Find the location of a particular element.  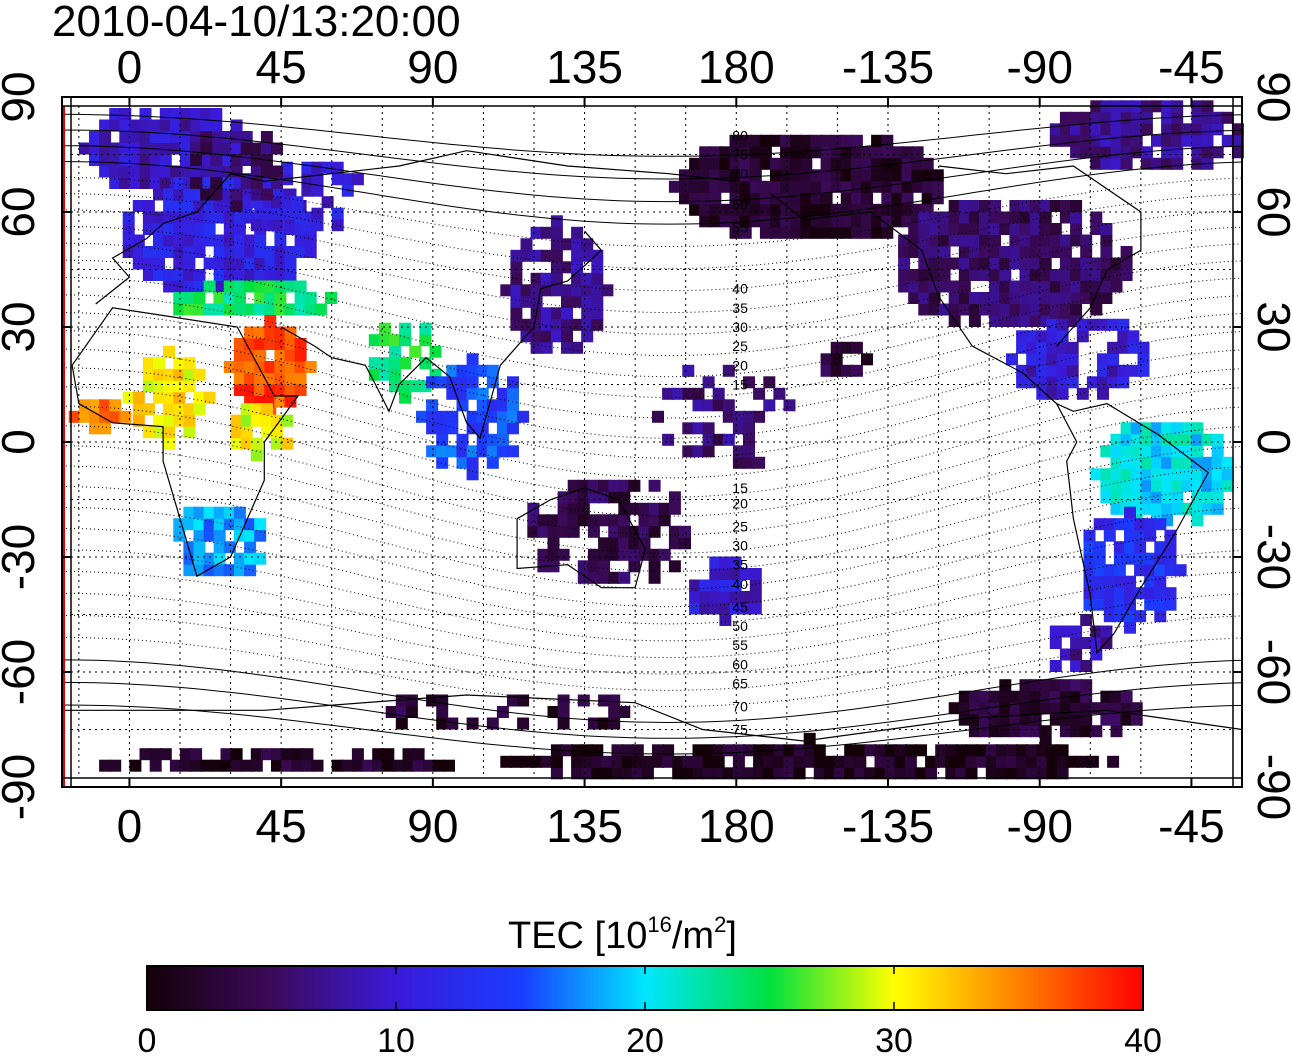

x-bottom-tick-label: 180 is located at coordinates (736, 826).